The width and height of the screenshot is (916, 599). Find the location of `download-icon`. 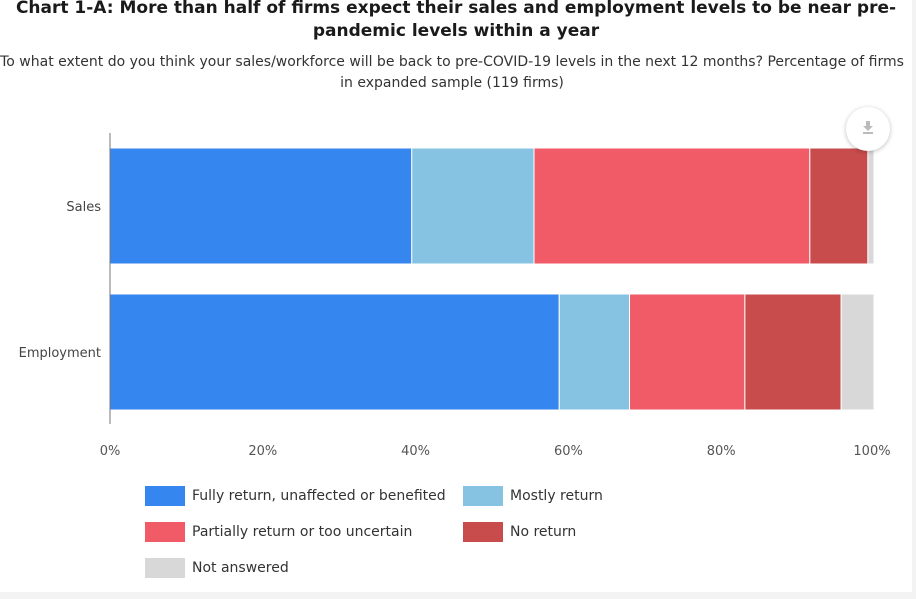

download-icon is located at coordinates (868, 129).